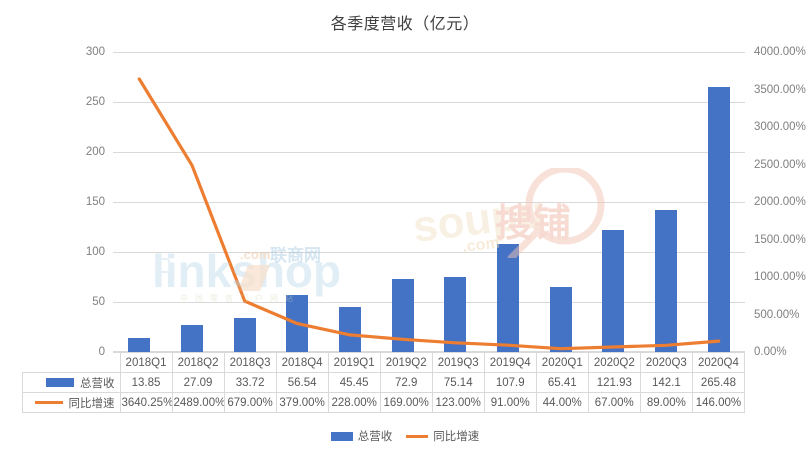 The image size is (810, 455). What do you see at coordinates (780, 89) in the screenshot?
I see `y-axis-right-tick-label: 3500.00%` at bounding box center [780, 89].